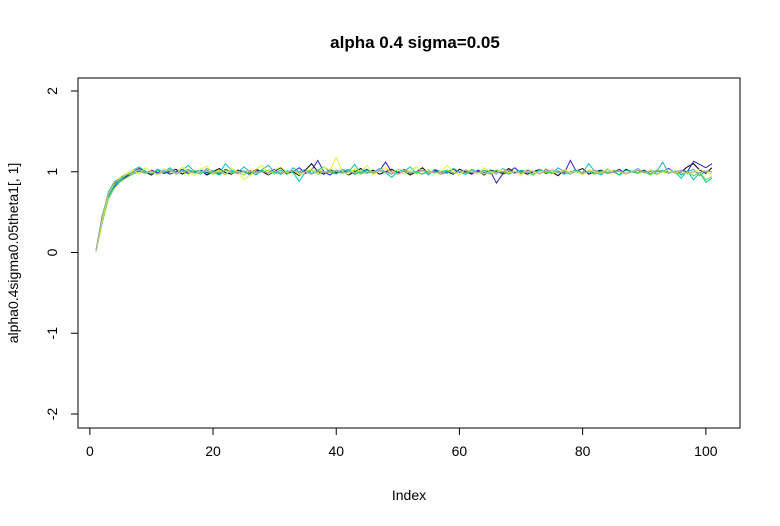 Image resolution: width=780 pixels, height=526 pixels. What do you see at coordinates (52, 414) in the screenshot?
I see `y-tick-label: -2` at bounding box center [52, 414].